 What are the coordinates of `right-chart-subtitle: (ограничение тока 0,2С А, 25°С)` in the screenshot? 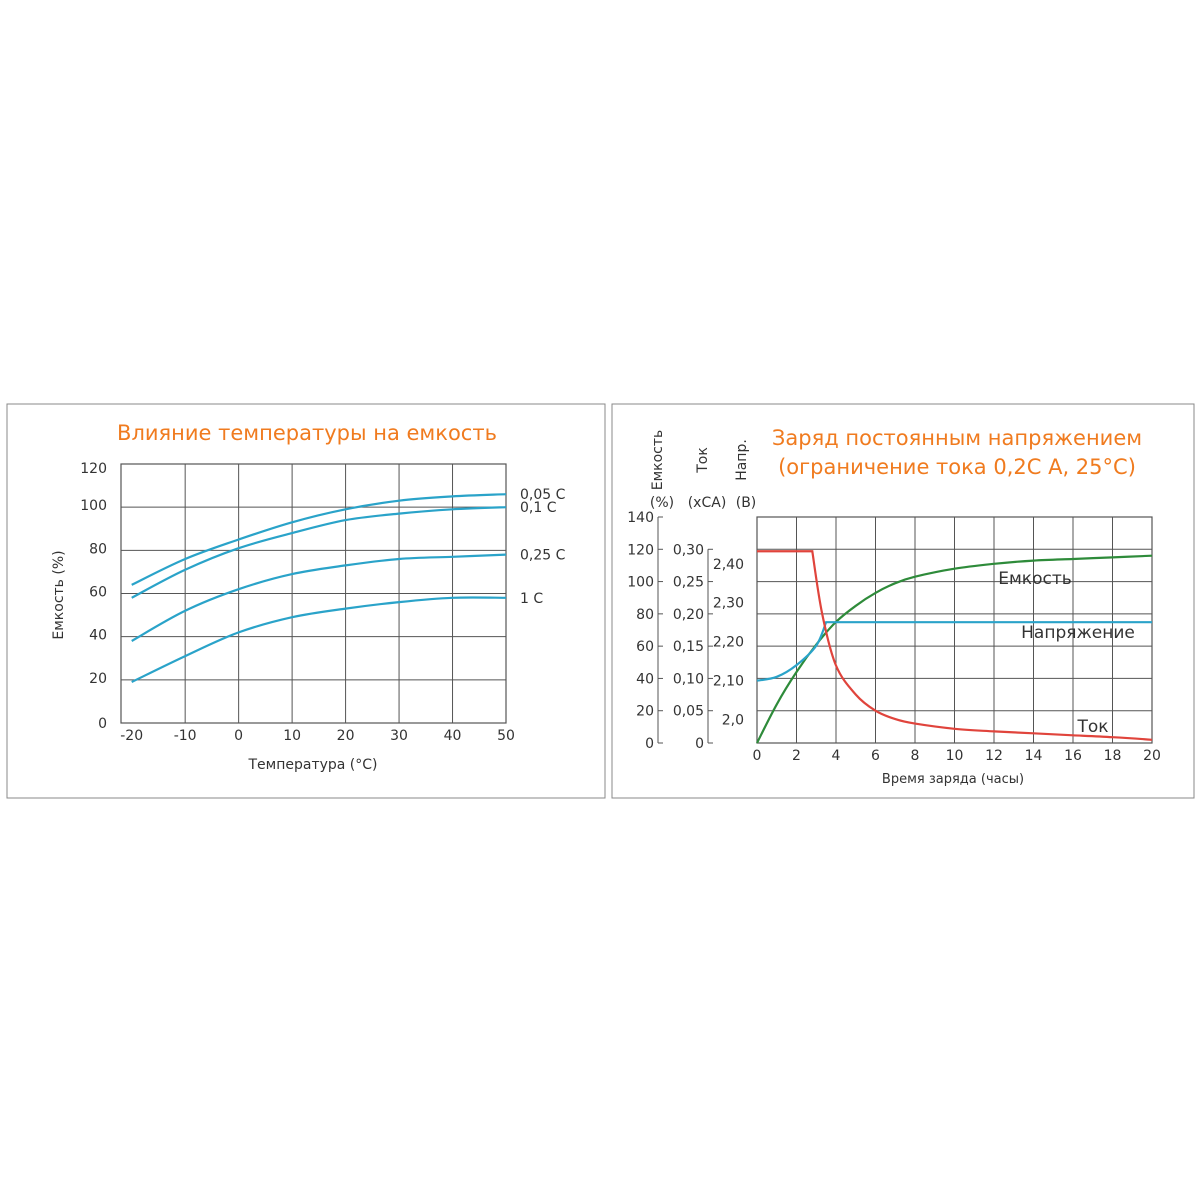 It's located at (957, 467).